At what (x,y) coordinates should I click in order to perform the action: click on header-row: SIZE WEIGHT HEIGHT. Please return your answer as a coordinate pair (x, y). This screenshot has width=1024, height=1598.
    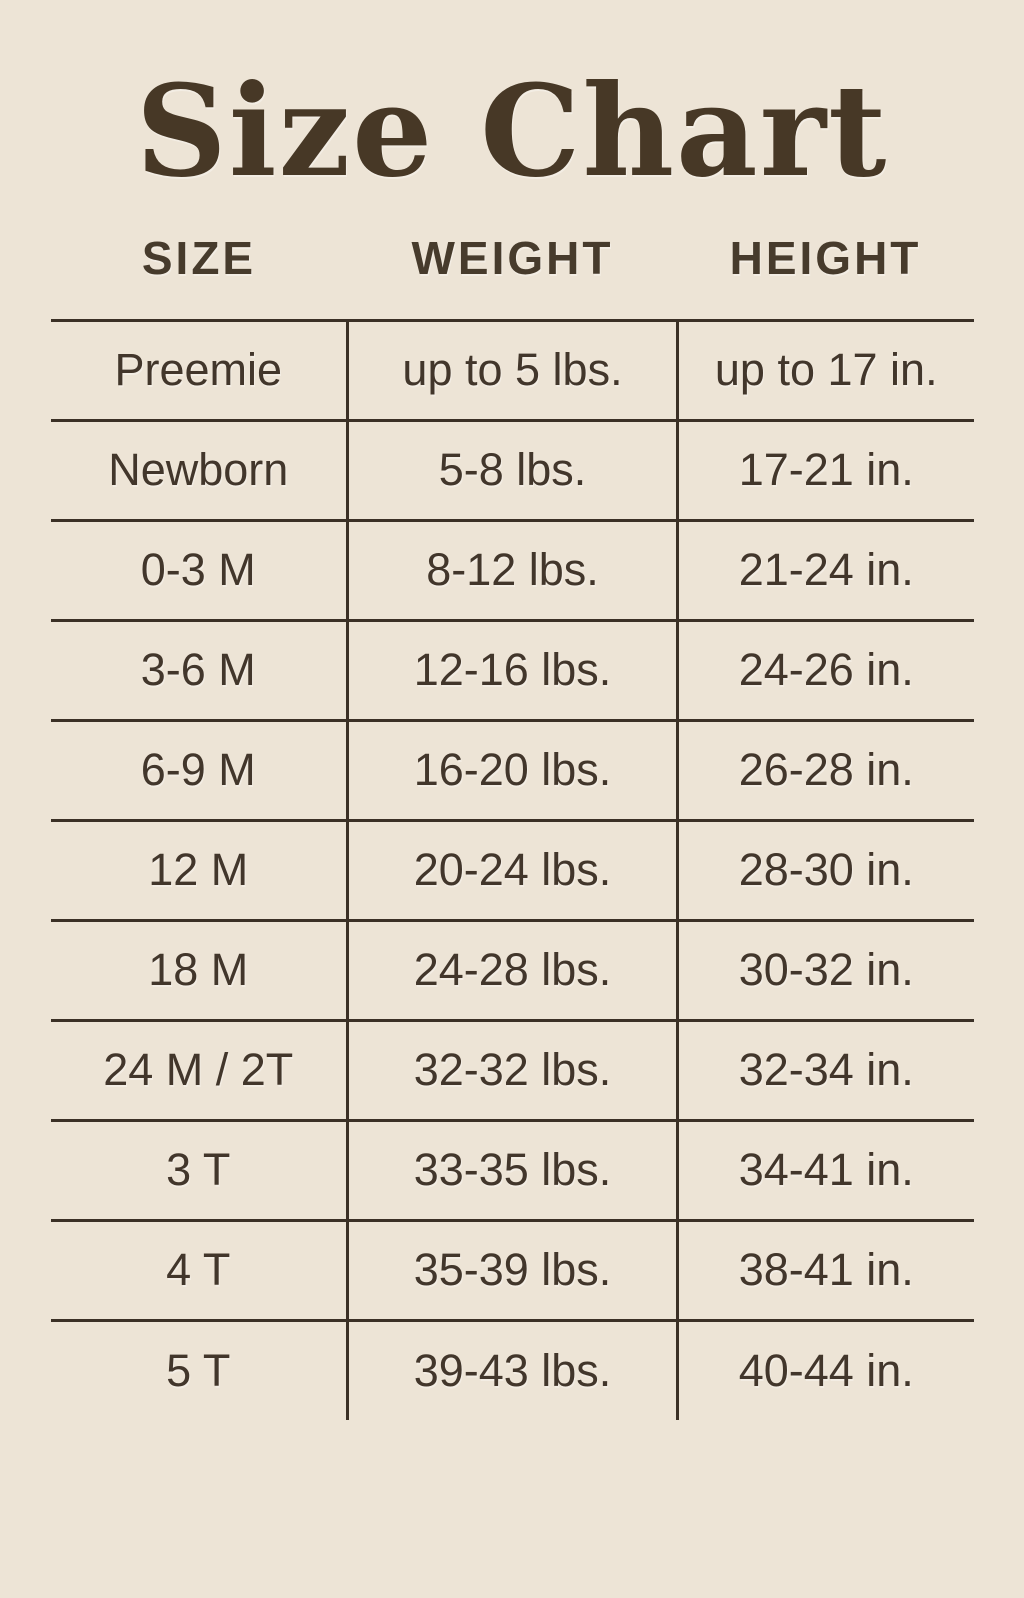
    Looking at the image, I should click on (512, 276).